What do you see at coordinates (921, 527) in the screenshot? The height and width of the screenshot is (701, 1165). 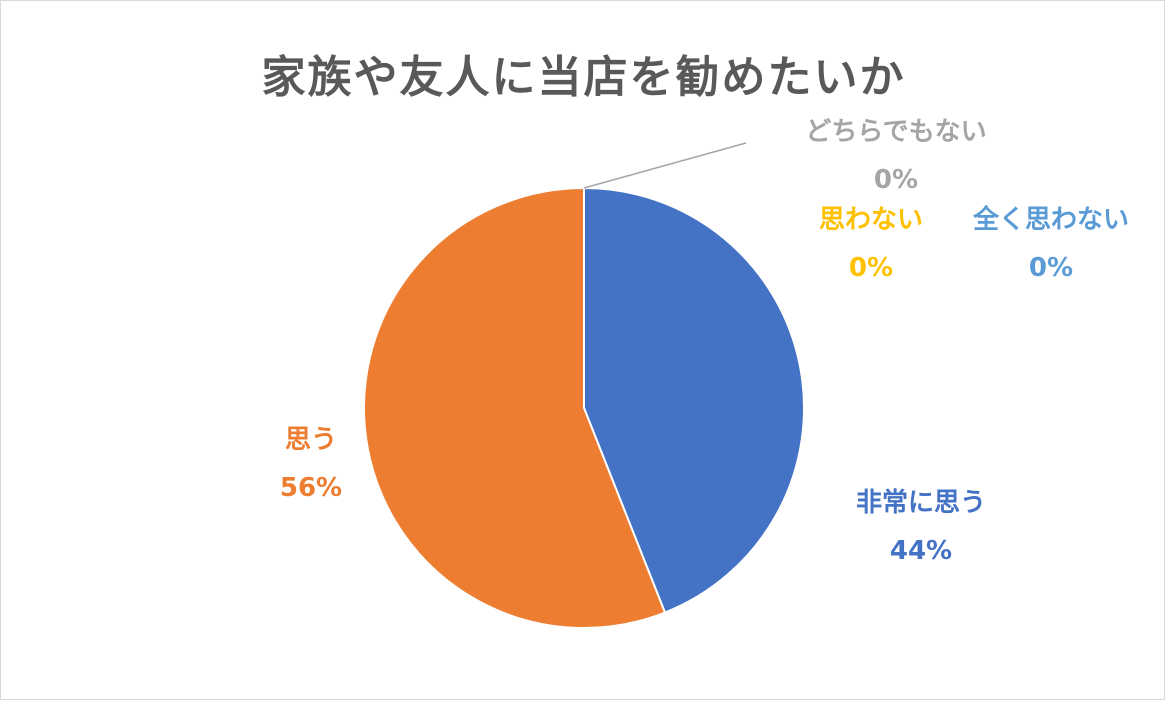 I see `data-label-hijou-ni-omou: 非常に思う 44%` at bounding box center [921, 527].